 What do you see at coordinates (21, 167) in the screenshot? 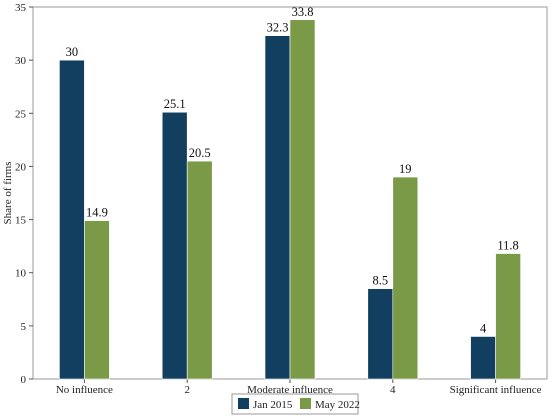
I see `y-tick-label: 20` at bounding box center [21, 167].